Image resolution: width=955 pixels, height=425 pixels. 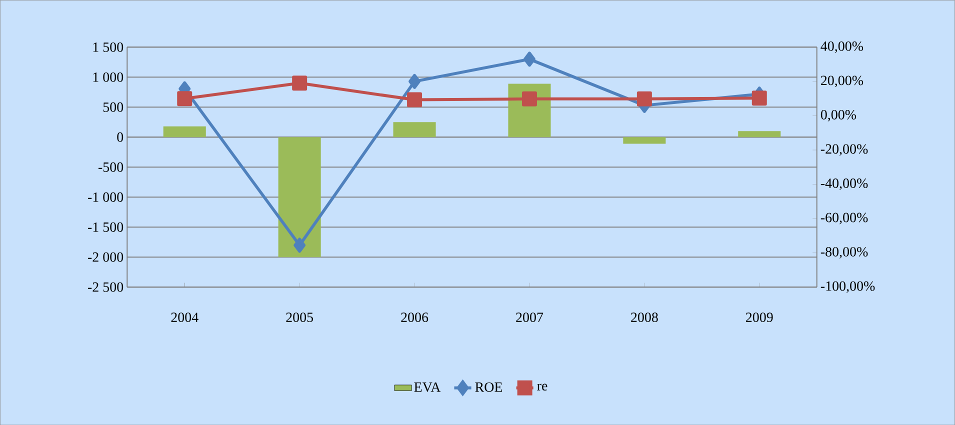 I want to click on y-tick-label: -2 500, so click(x=106, y=287).